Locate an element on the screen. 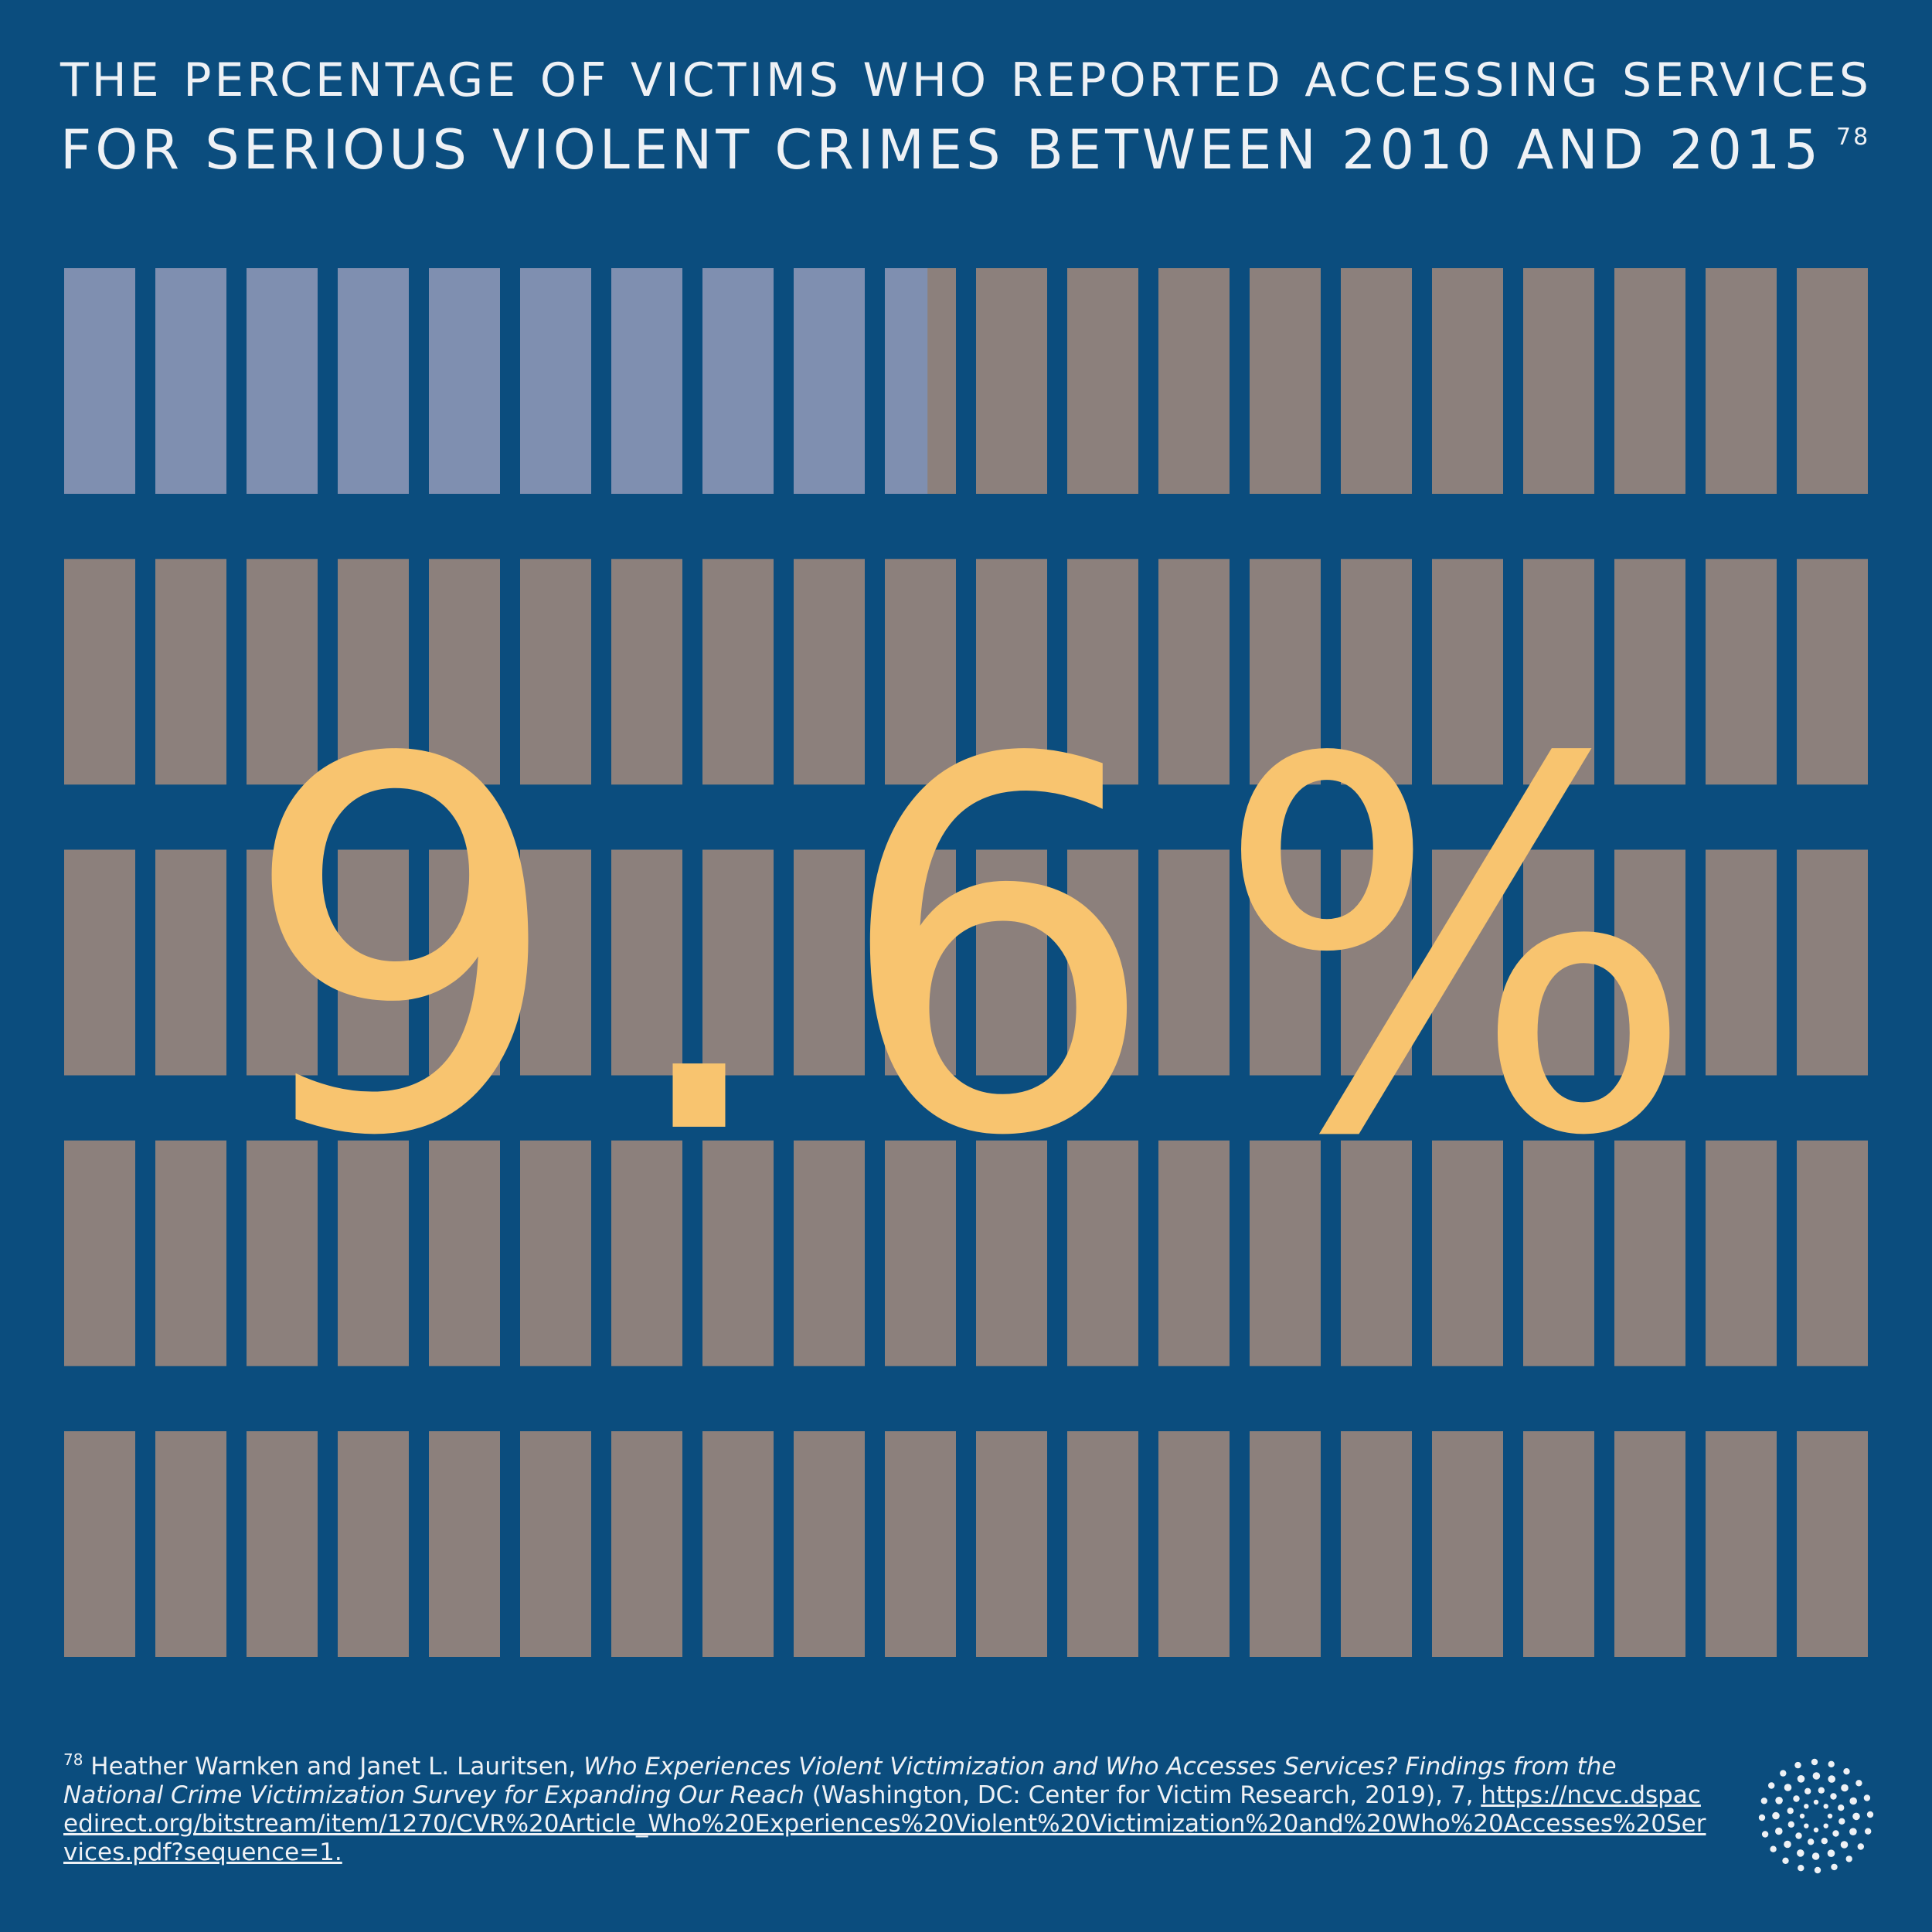  waffle-unit-fill is located at coordinates (99, 381).